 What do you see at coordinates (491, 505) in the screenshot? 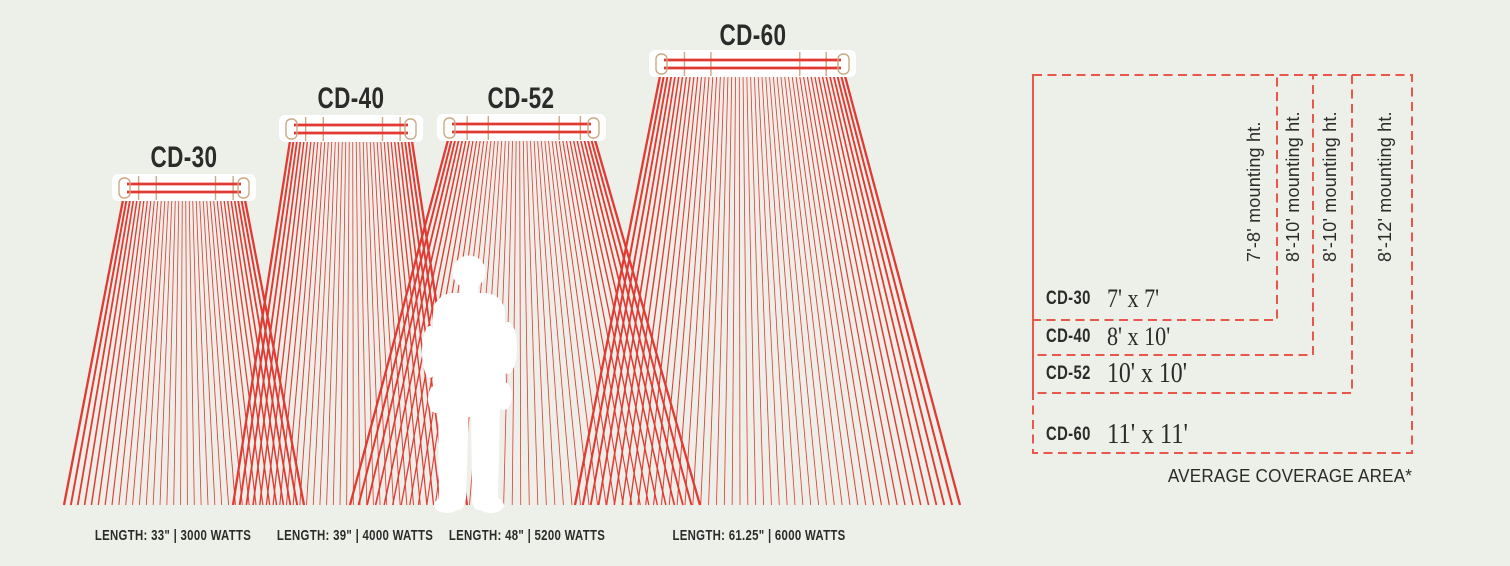
I see `person-right-foot` at bounding box center [491, 505].